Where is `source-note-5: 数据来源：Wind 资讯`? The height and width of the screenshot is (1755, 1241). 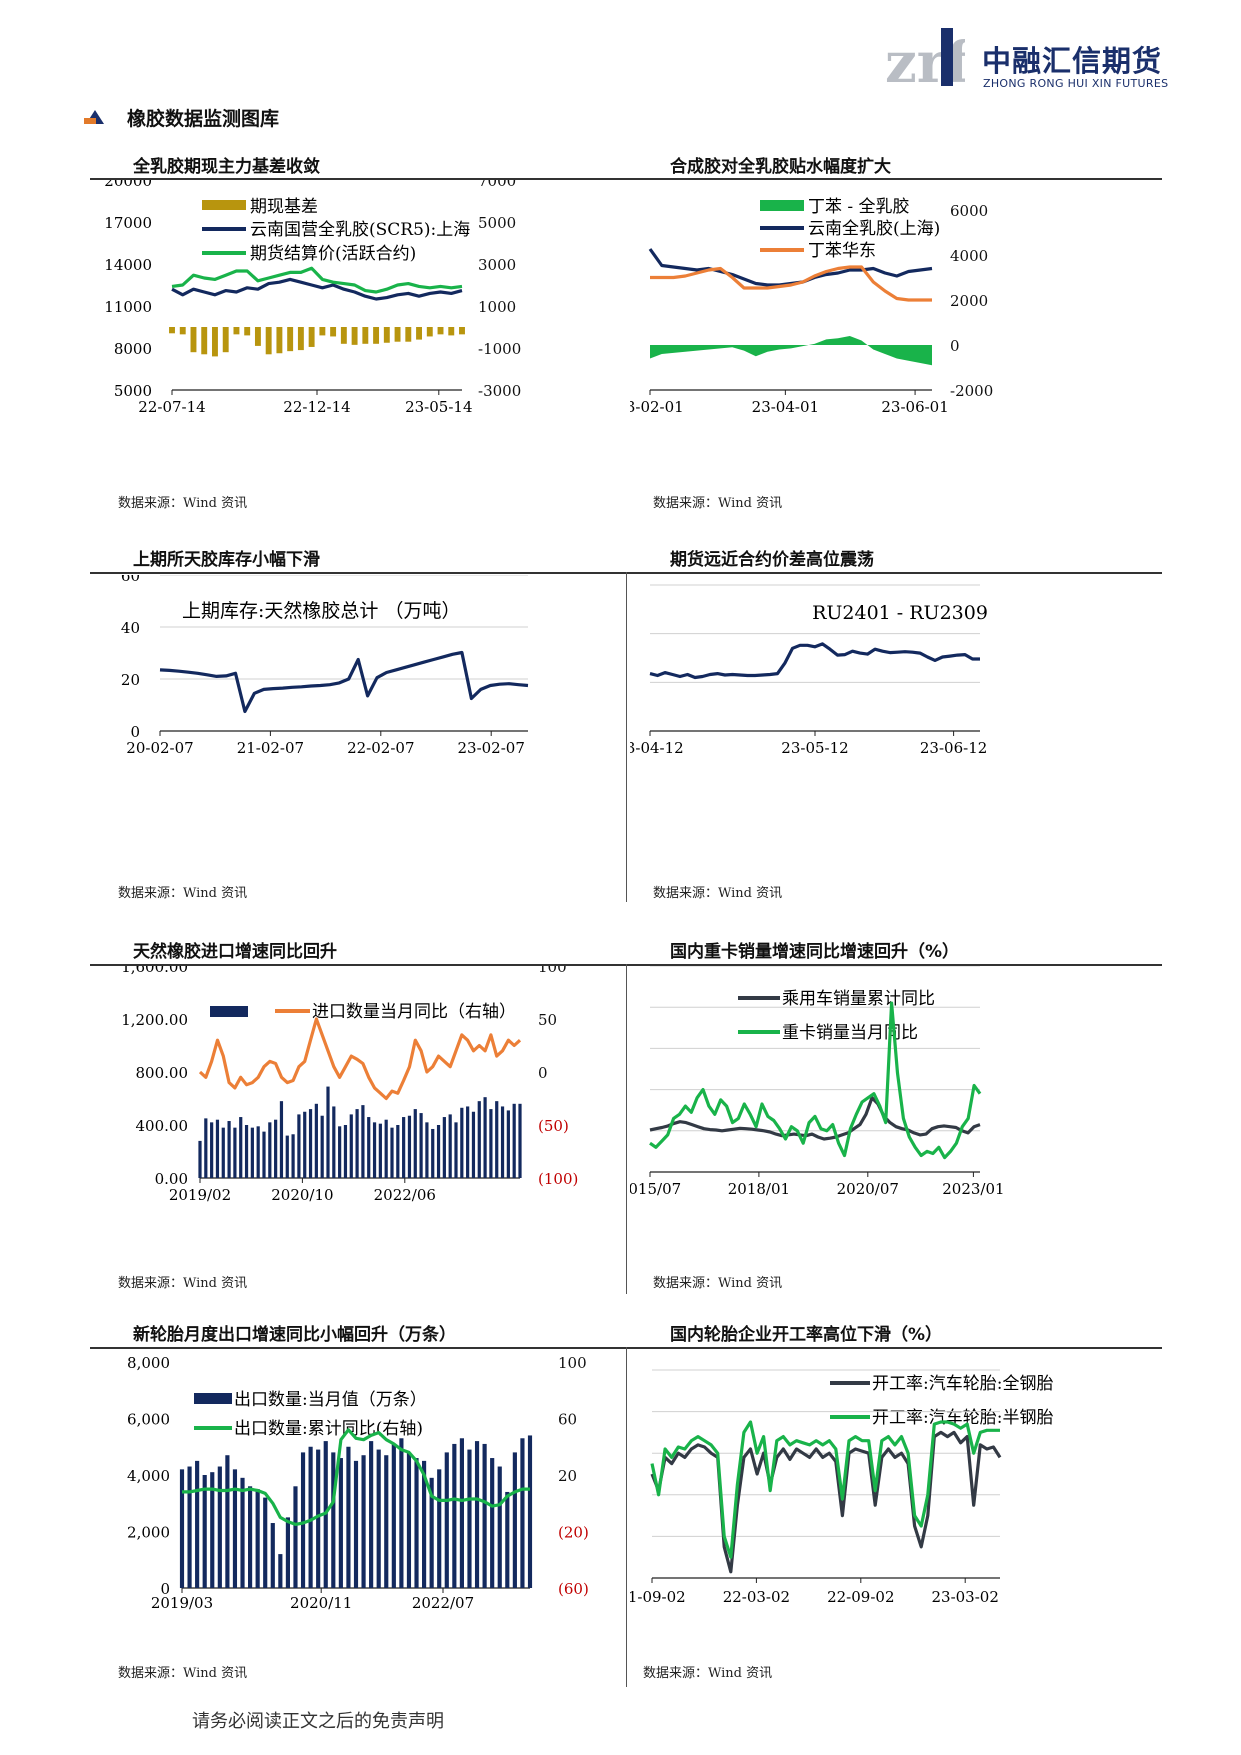 source-note-5: 数据来源：Wind 资讯 is located at coordinates (183, 1283).